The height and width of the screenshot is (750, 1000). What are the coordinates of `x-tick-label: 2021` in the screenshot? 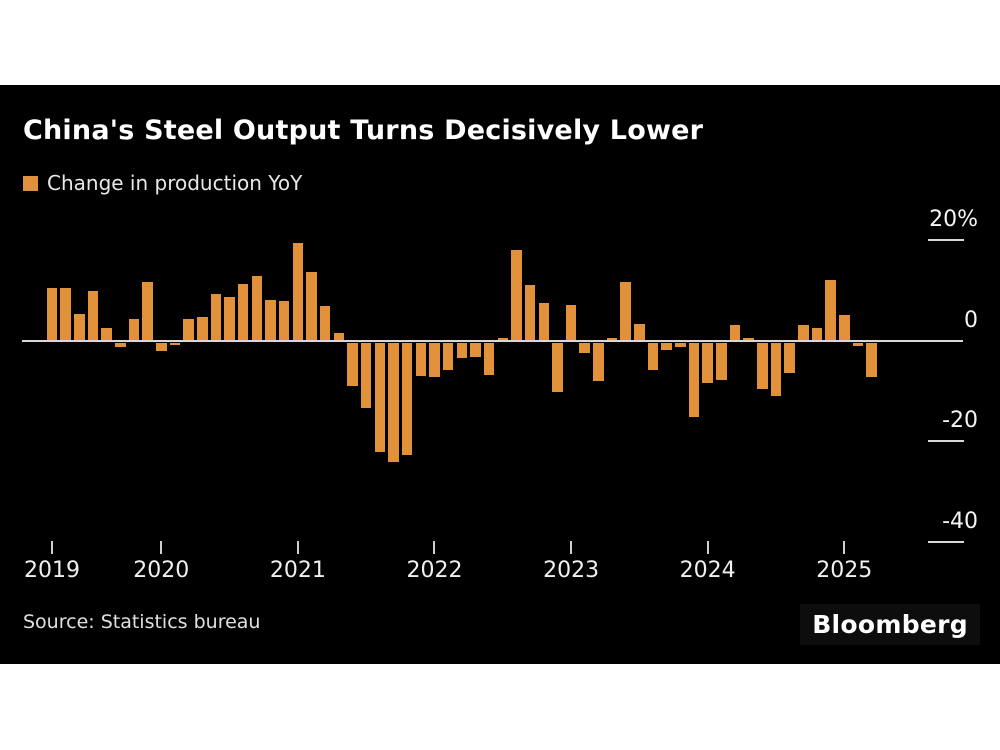 It's located at (297, 570).